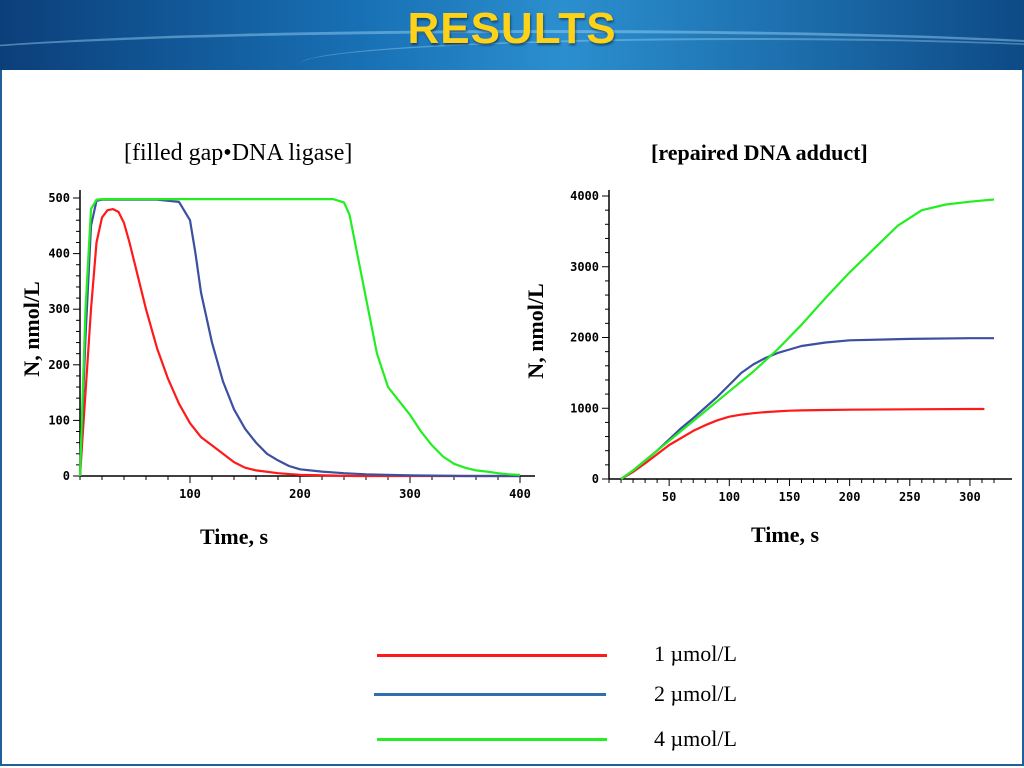  I want to click on chart1-y-tick-label: 300, so click(59, 309).